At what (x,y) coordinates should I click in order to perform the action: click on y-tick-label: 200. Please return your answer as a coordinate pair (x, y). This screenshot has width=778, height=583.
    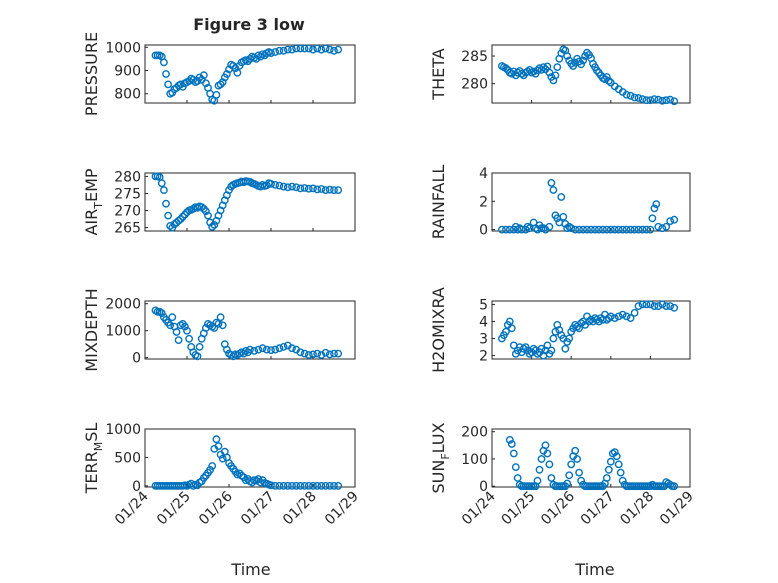
    Looking at the image, I should click on (474, 433).